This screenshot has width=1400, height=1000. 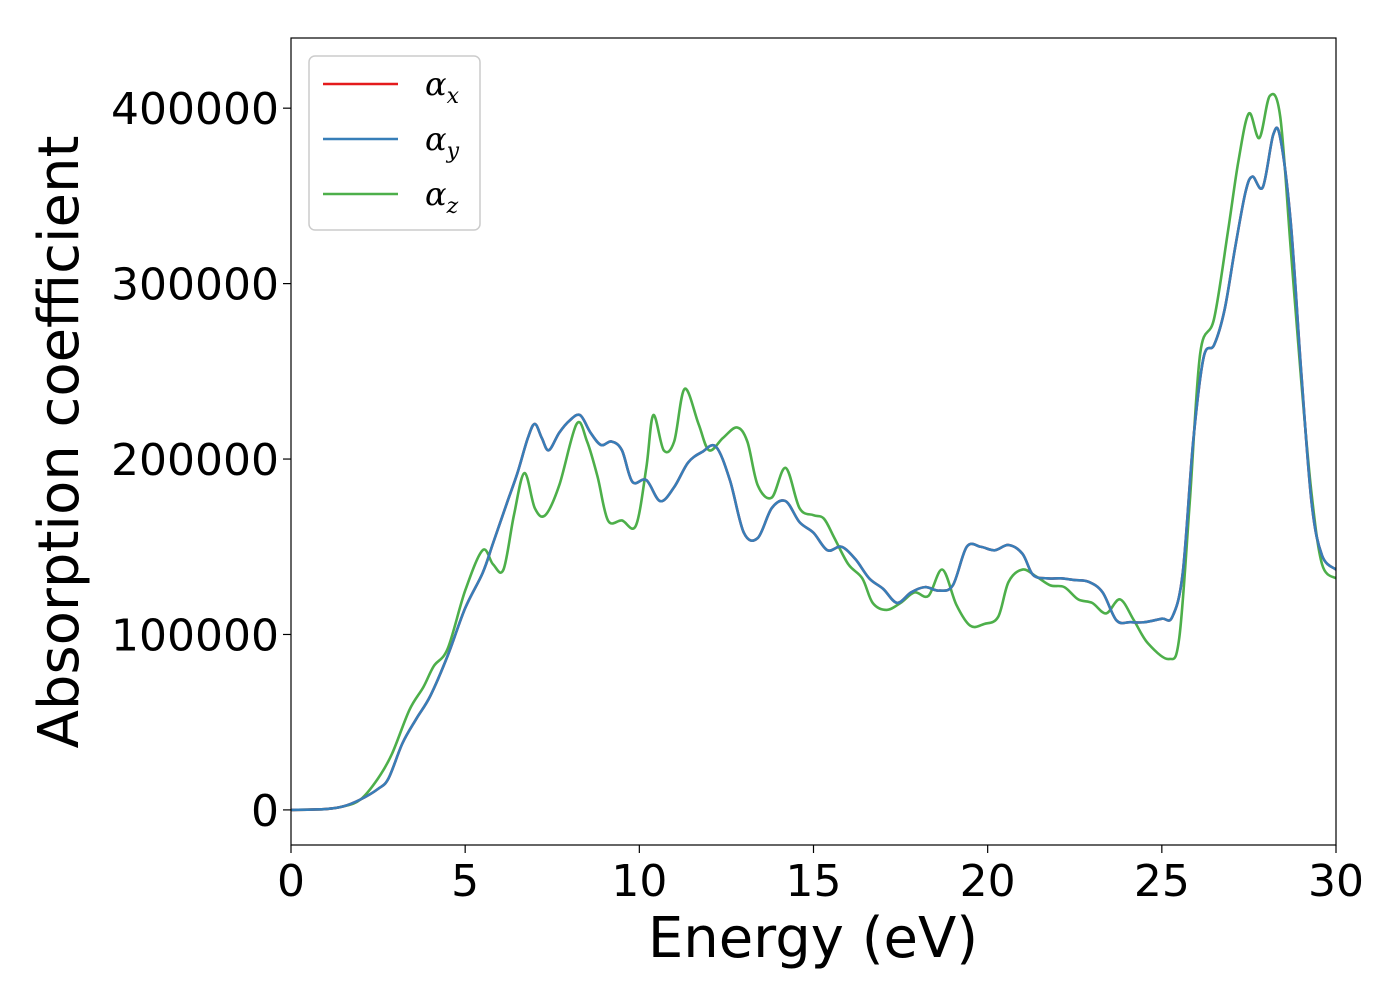 What do you see at coordinates (453, 96) in the screenshot?
I see `legend-subscript: x` at bounding box center [453, 96].